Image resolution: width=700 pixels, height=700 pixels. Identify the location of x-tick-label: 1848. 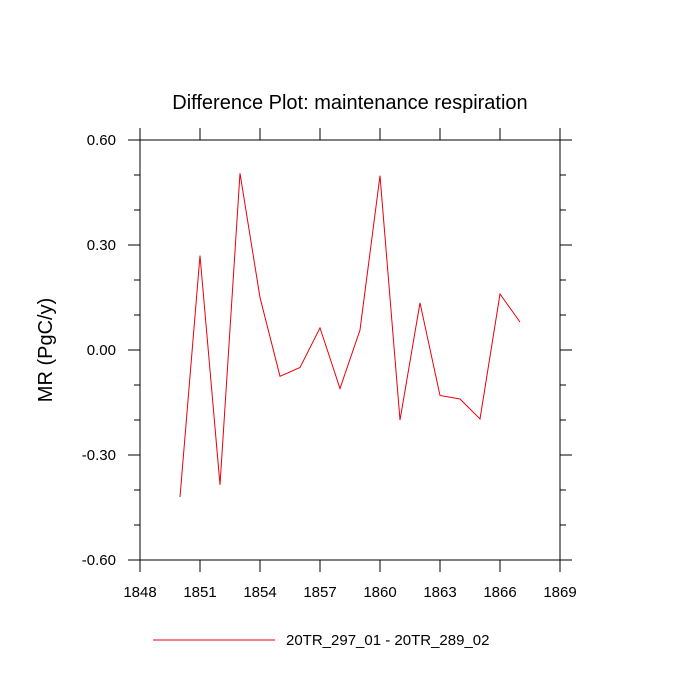
(139, 592).